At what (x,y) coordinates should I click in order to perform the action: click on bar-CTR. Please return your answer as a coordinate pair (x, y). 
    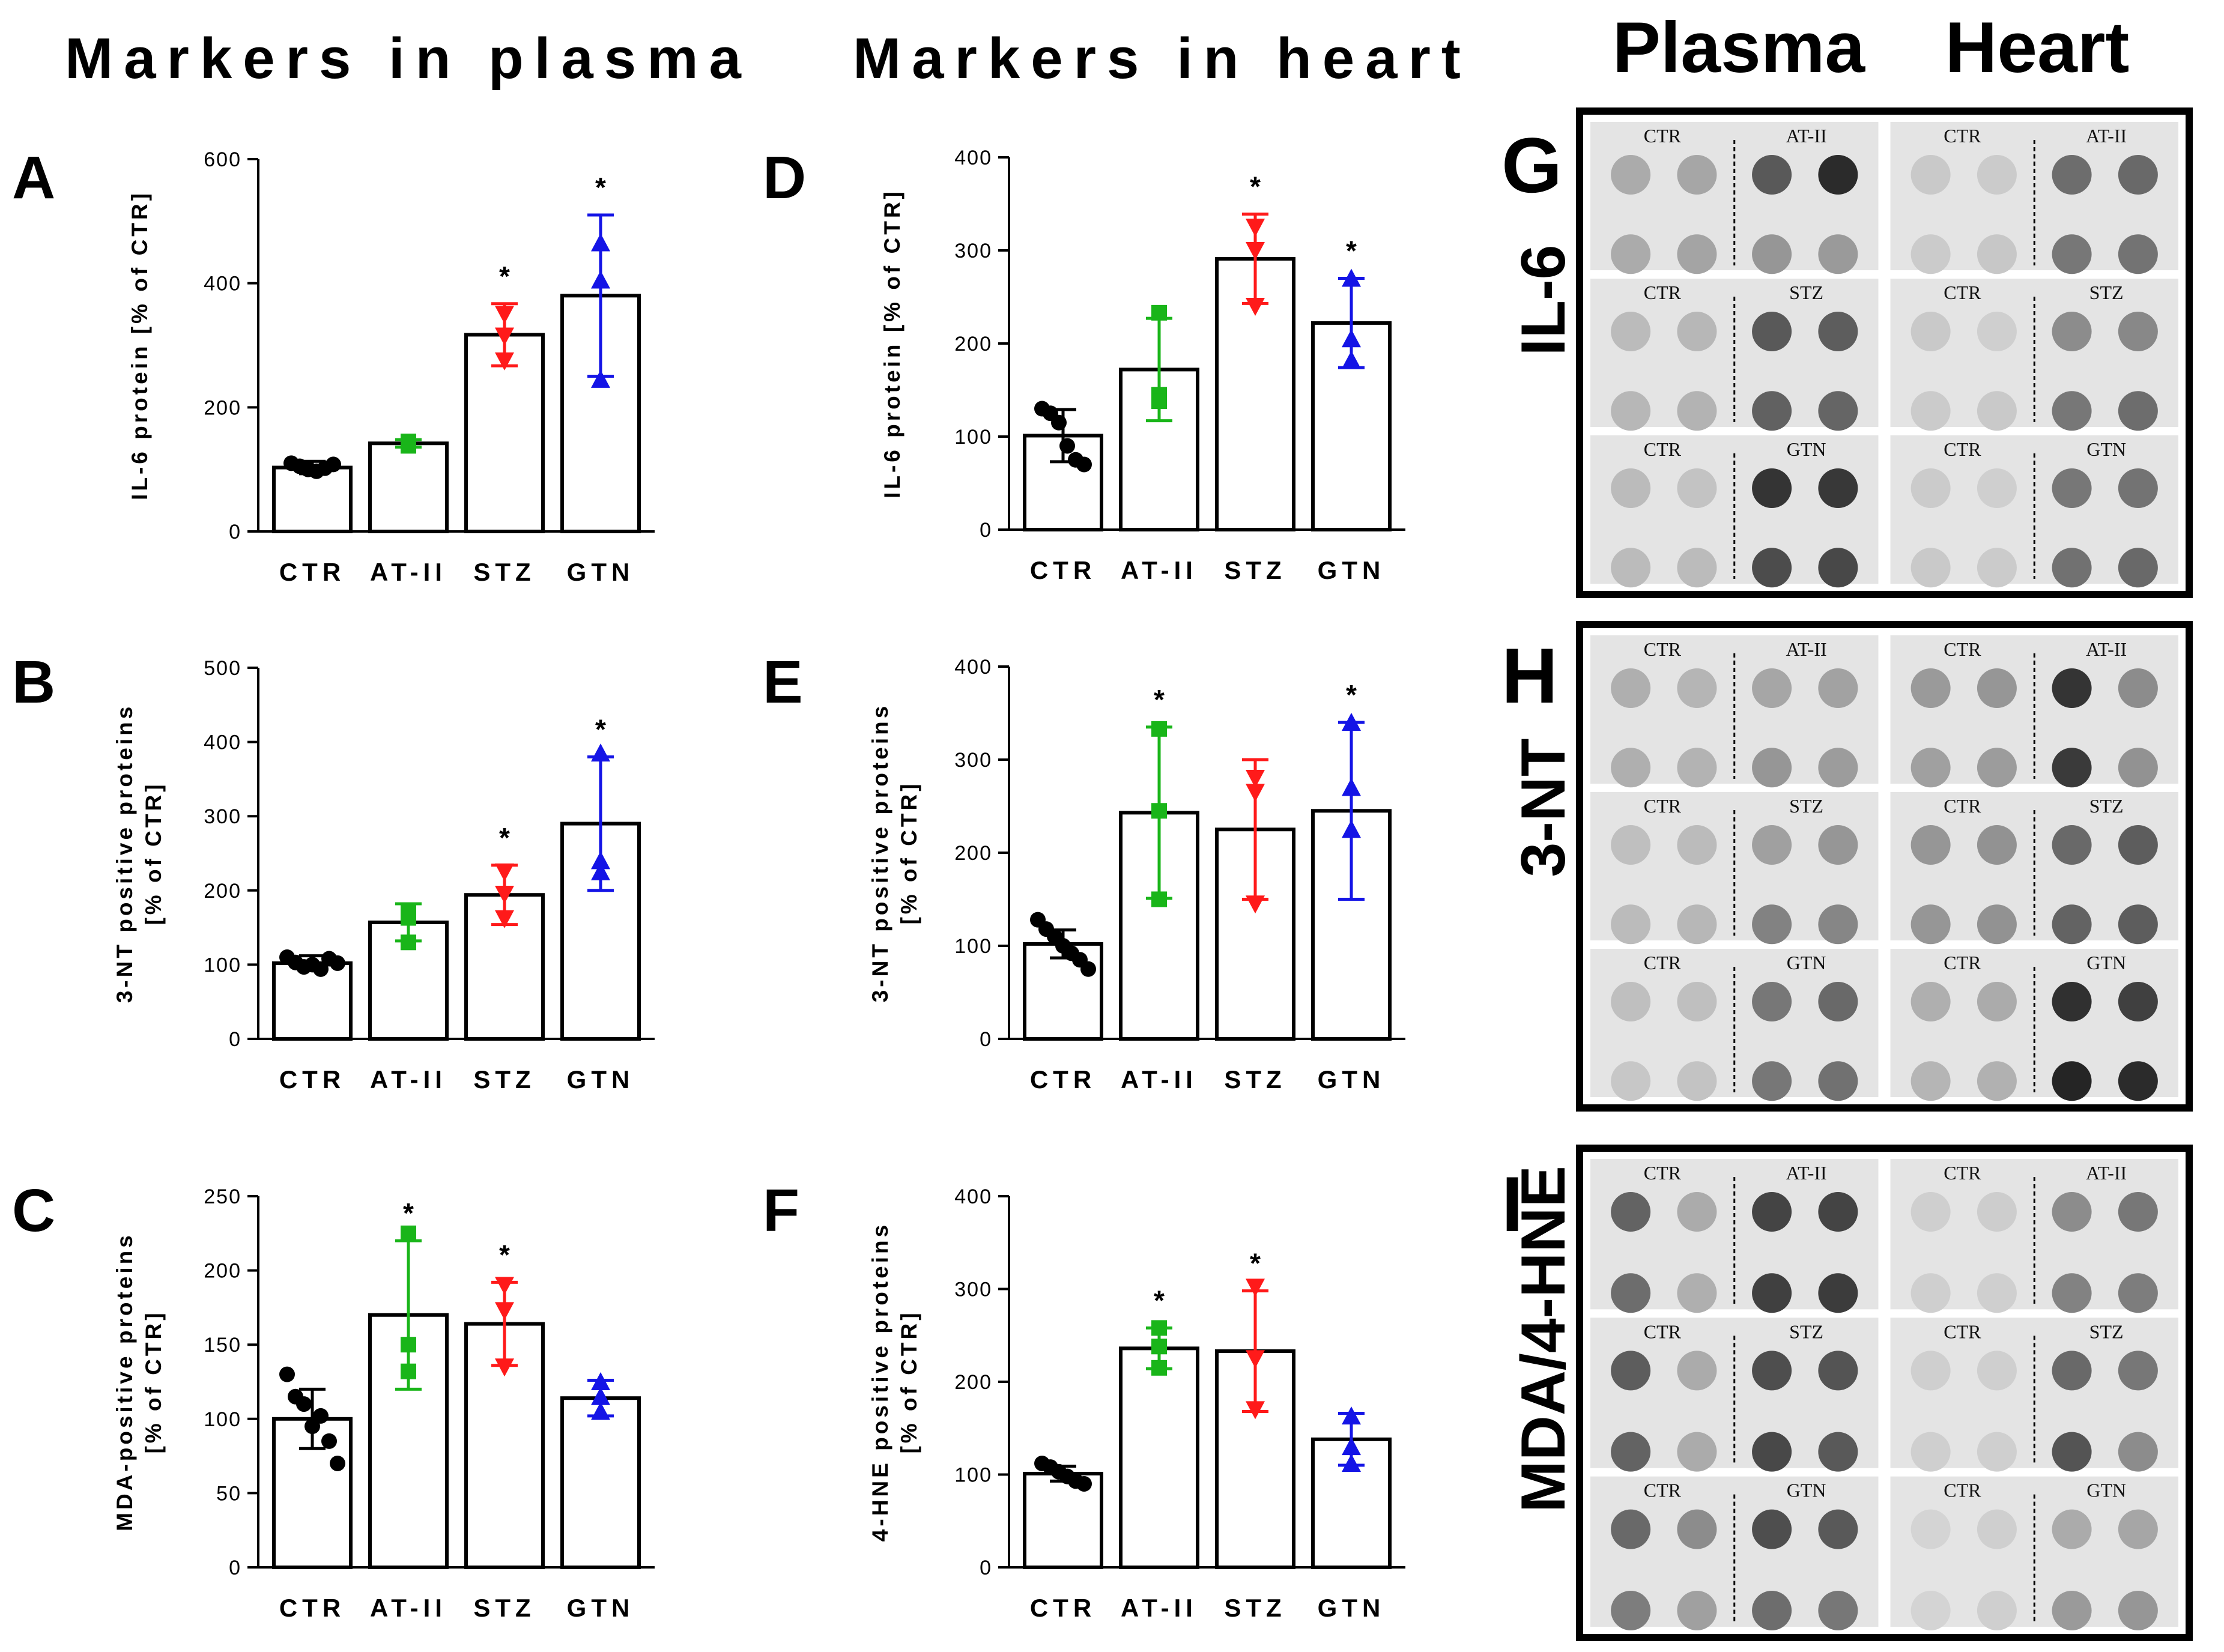
    Looking at the image, I should click on (1063, 991).